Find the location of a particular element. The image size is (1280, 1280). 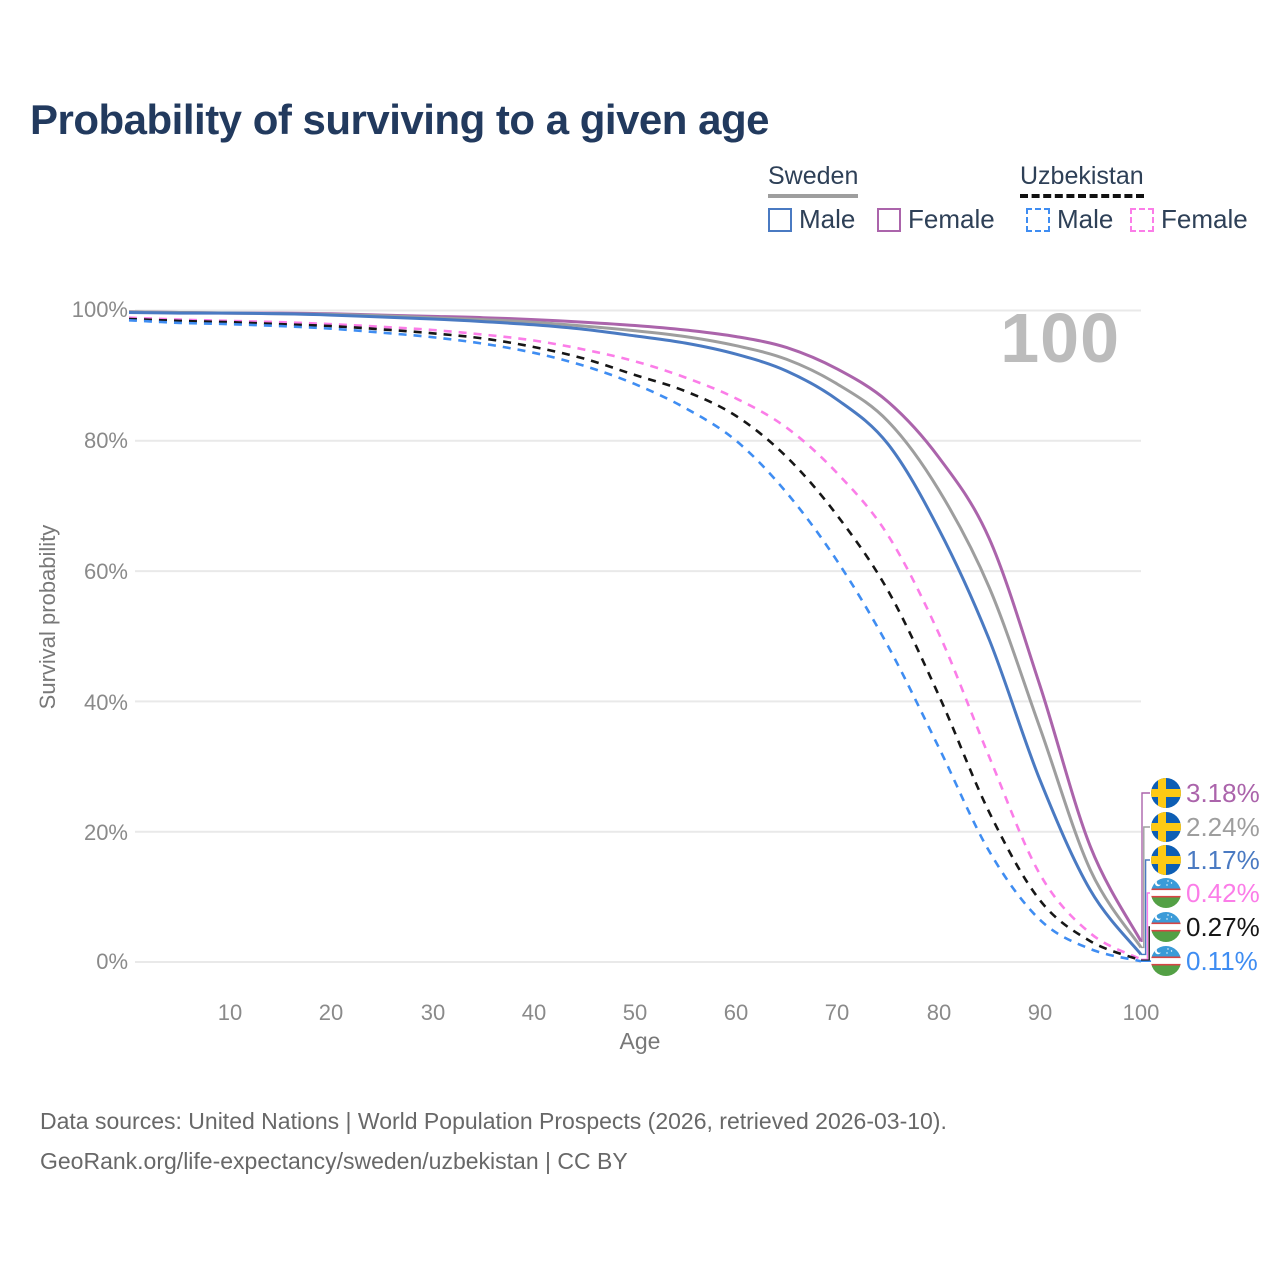

y-tick-80: 80% is located at coordinates (105, 440).